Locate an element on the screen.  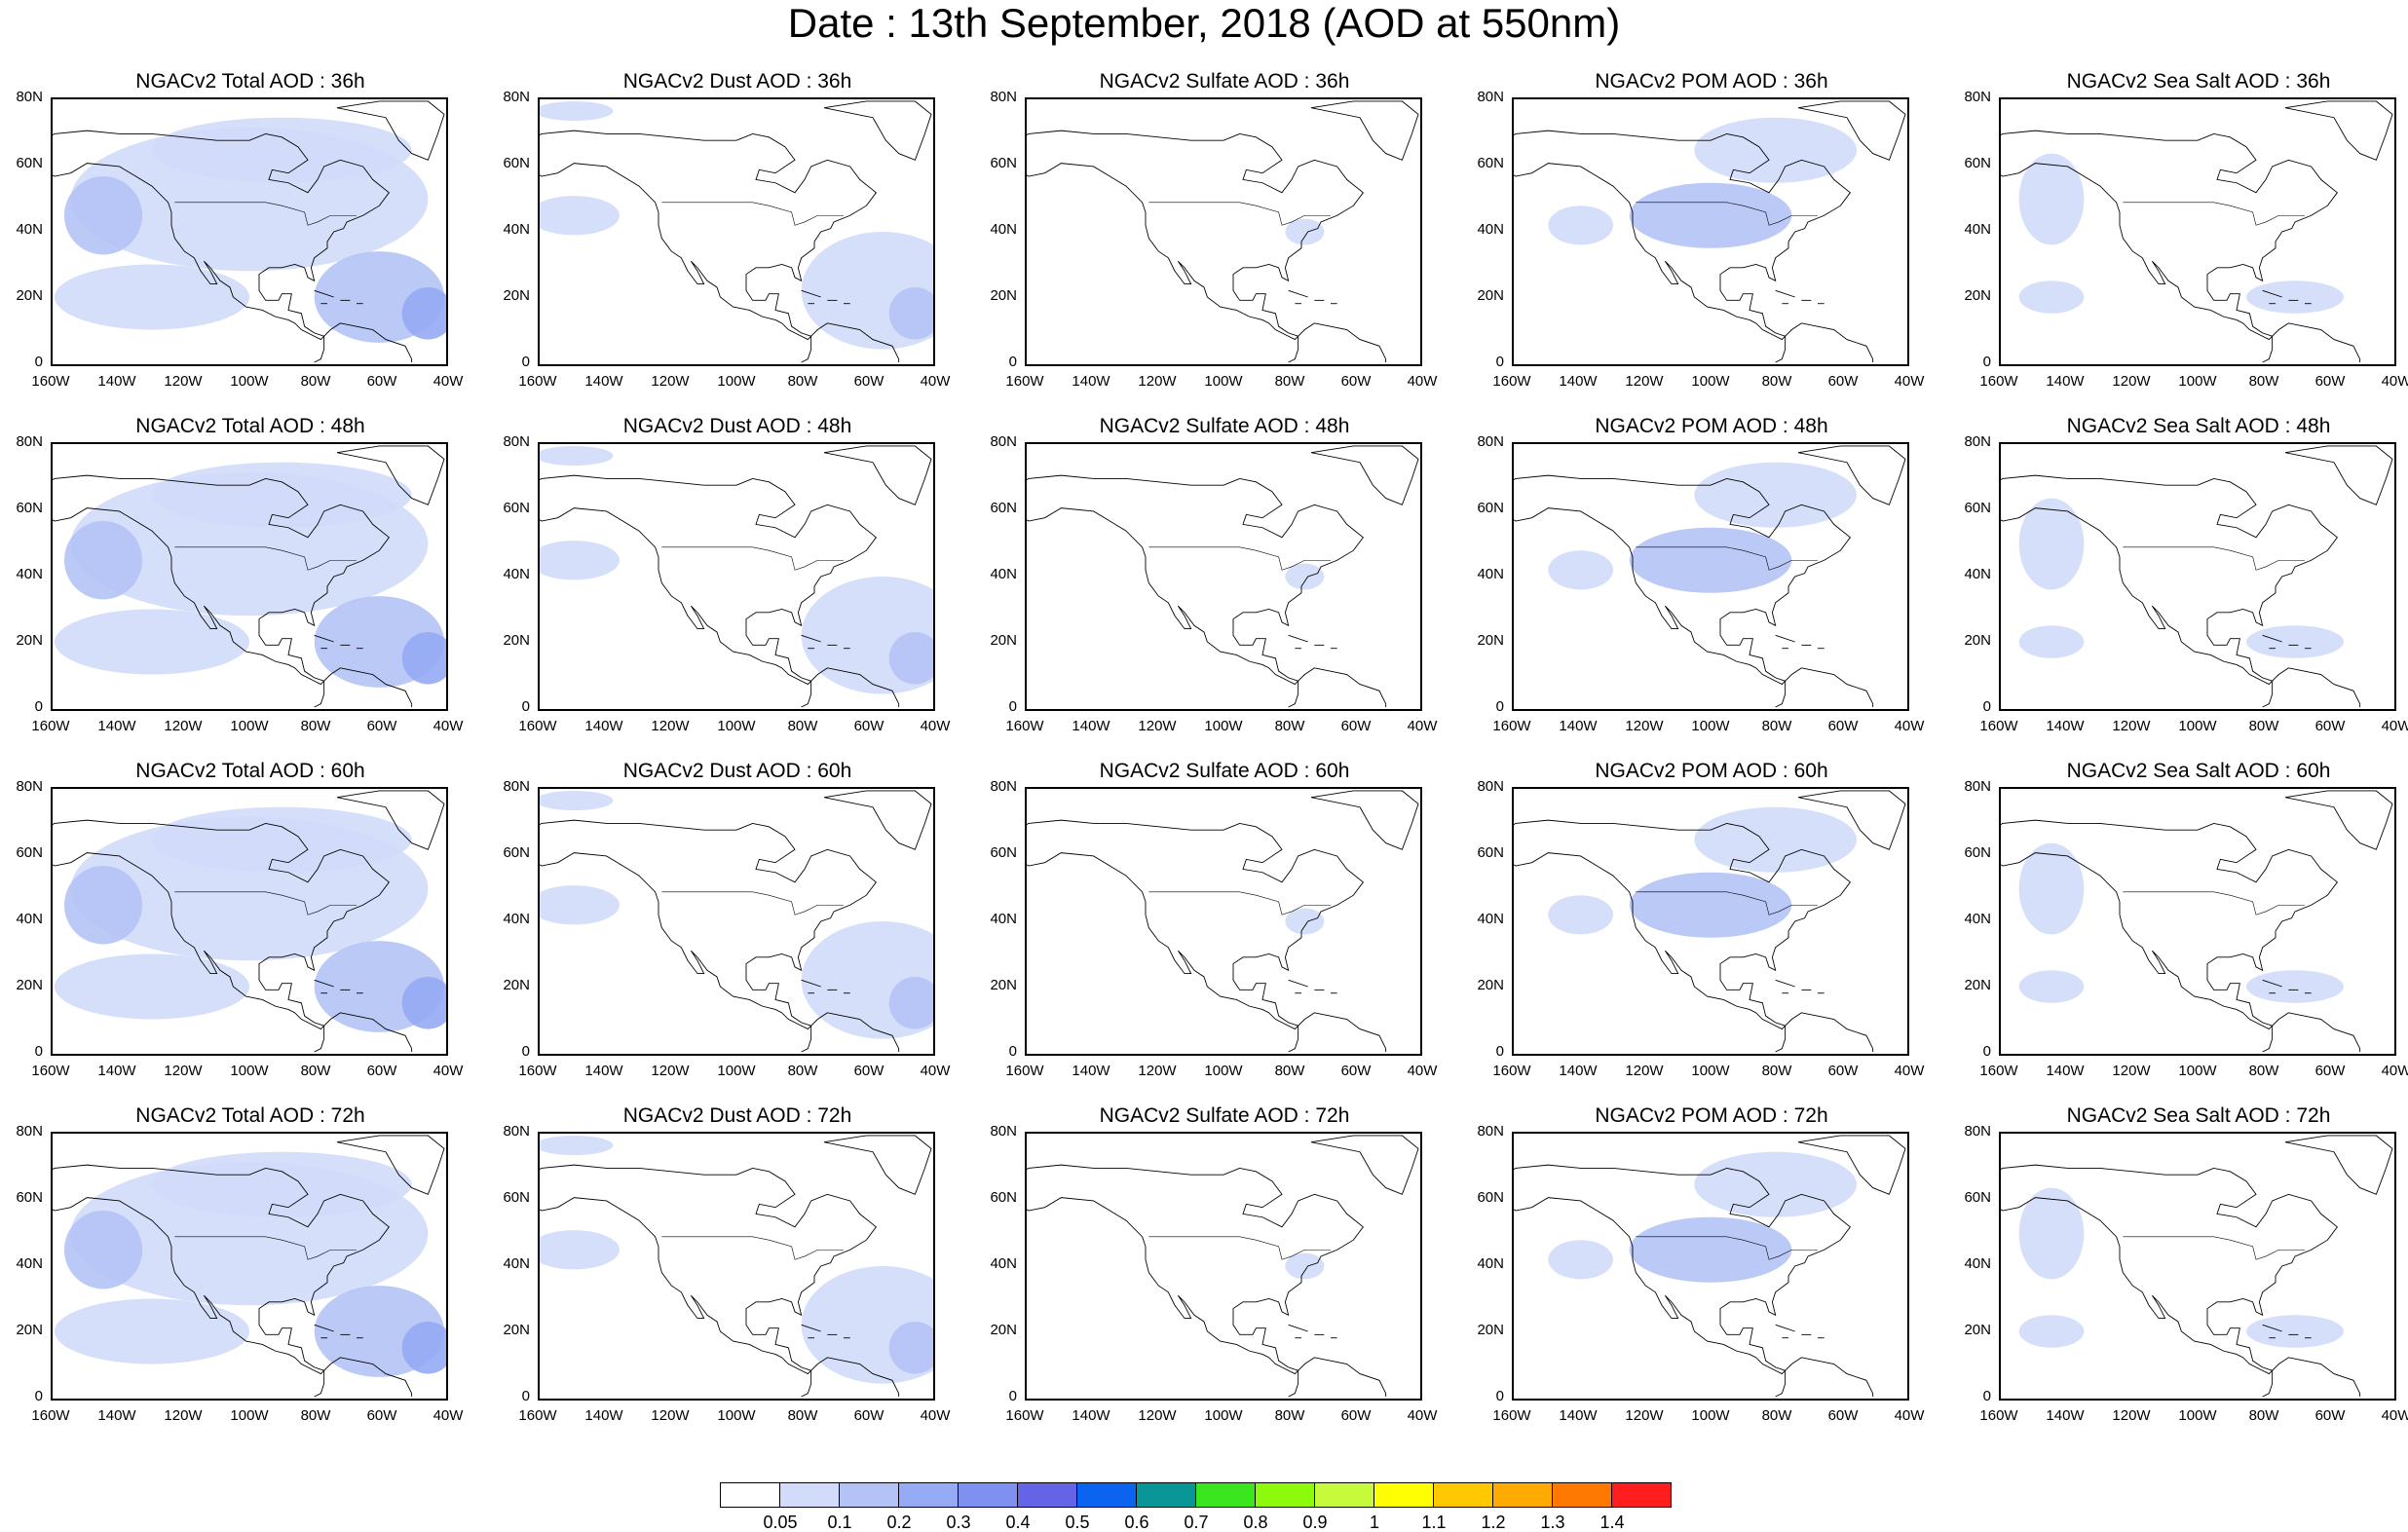
colorbar-label: 1.2 is located at coordinates (1493, 1522).